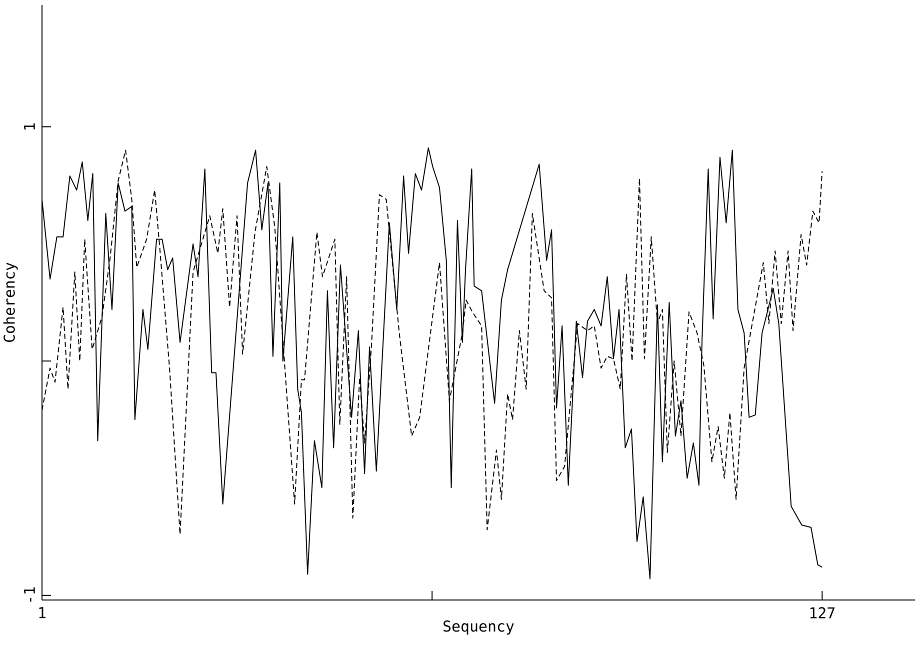  I want to click on y-axis-title: Coherency, so click(10, 302).